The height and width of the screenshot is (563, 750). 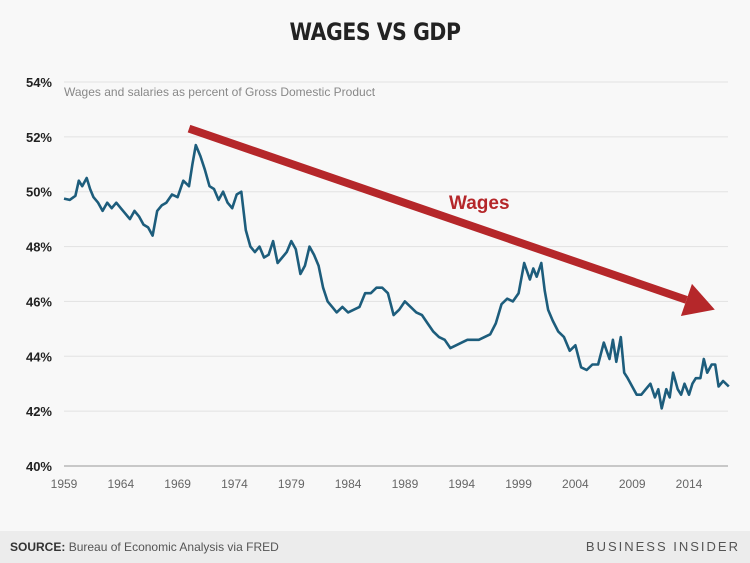 I want to click on x-tick-label: 1994, so click(x=461, y=484).